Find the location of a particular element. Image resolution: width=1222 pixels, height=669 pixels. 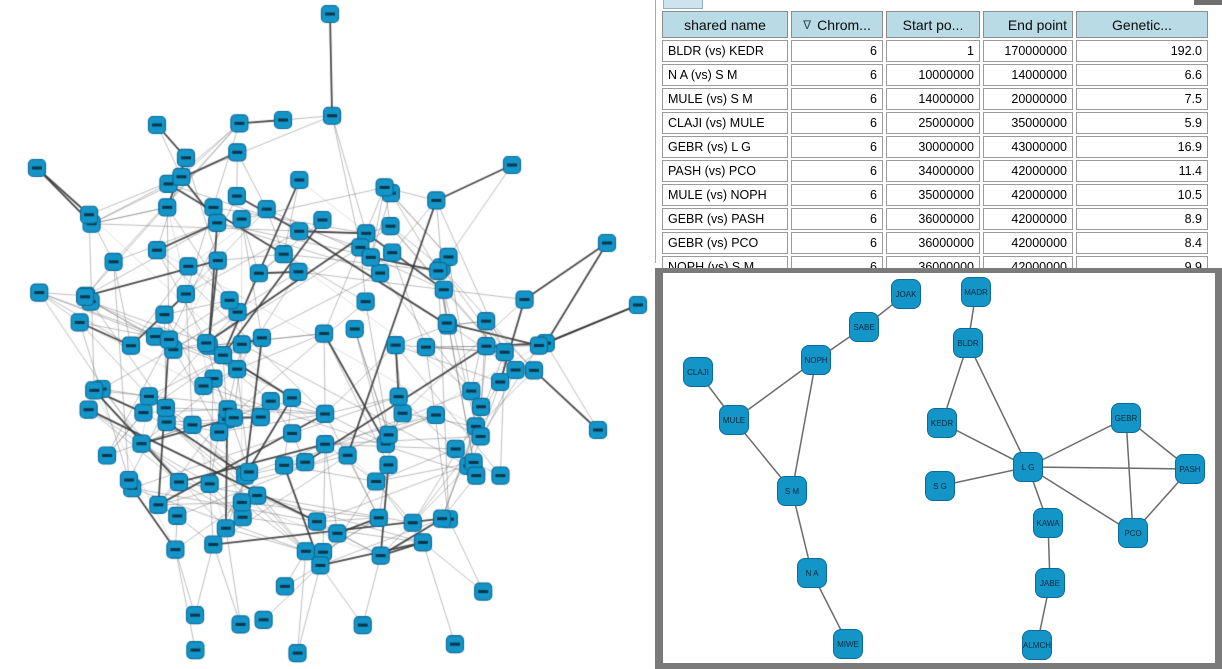

network-node-miwe: MIWE is located at coordinates (848, 644).